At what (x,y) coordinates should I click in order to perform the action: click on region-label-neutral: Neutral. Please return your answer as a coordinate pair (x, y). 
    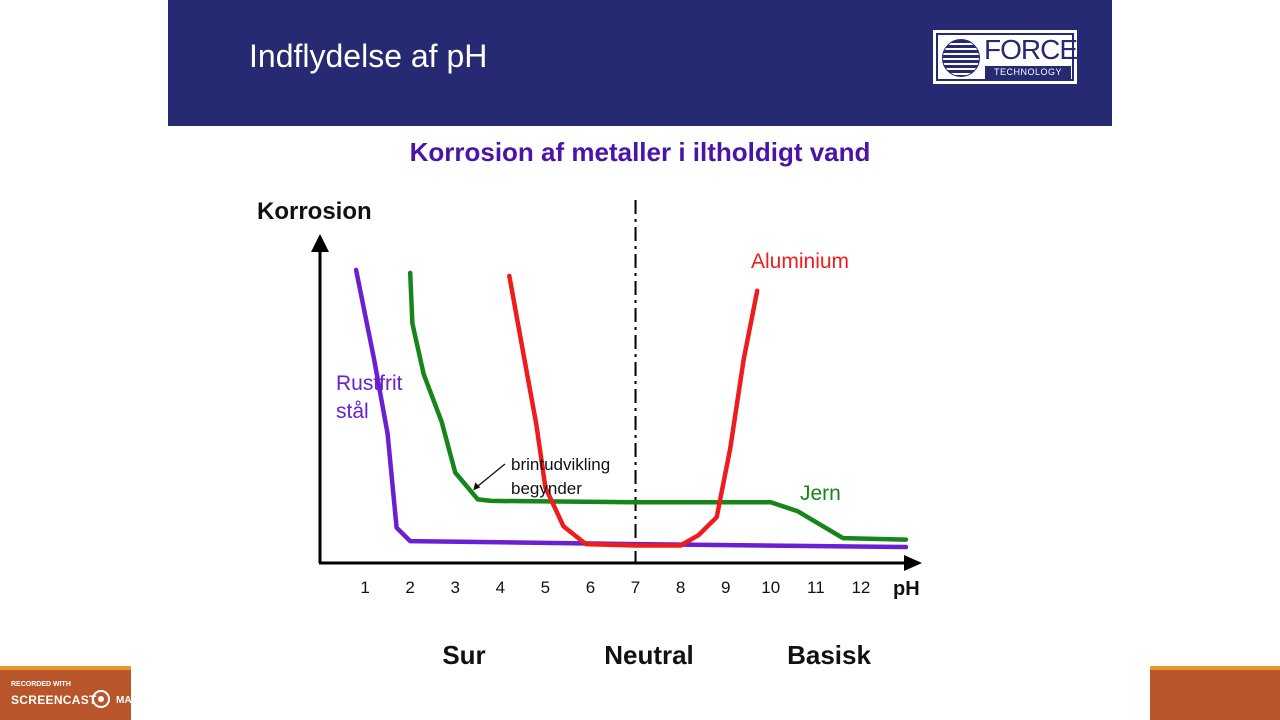
    Looking at the image, I should click on (649, 655).